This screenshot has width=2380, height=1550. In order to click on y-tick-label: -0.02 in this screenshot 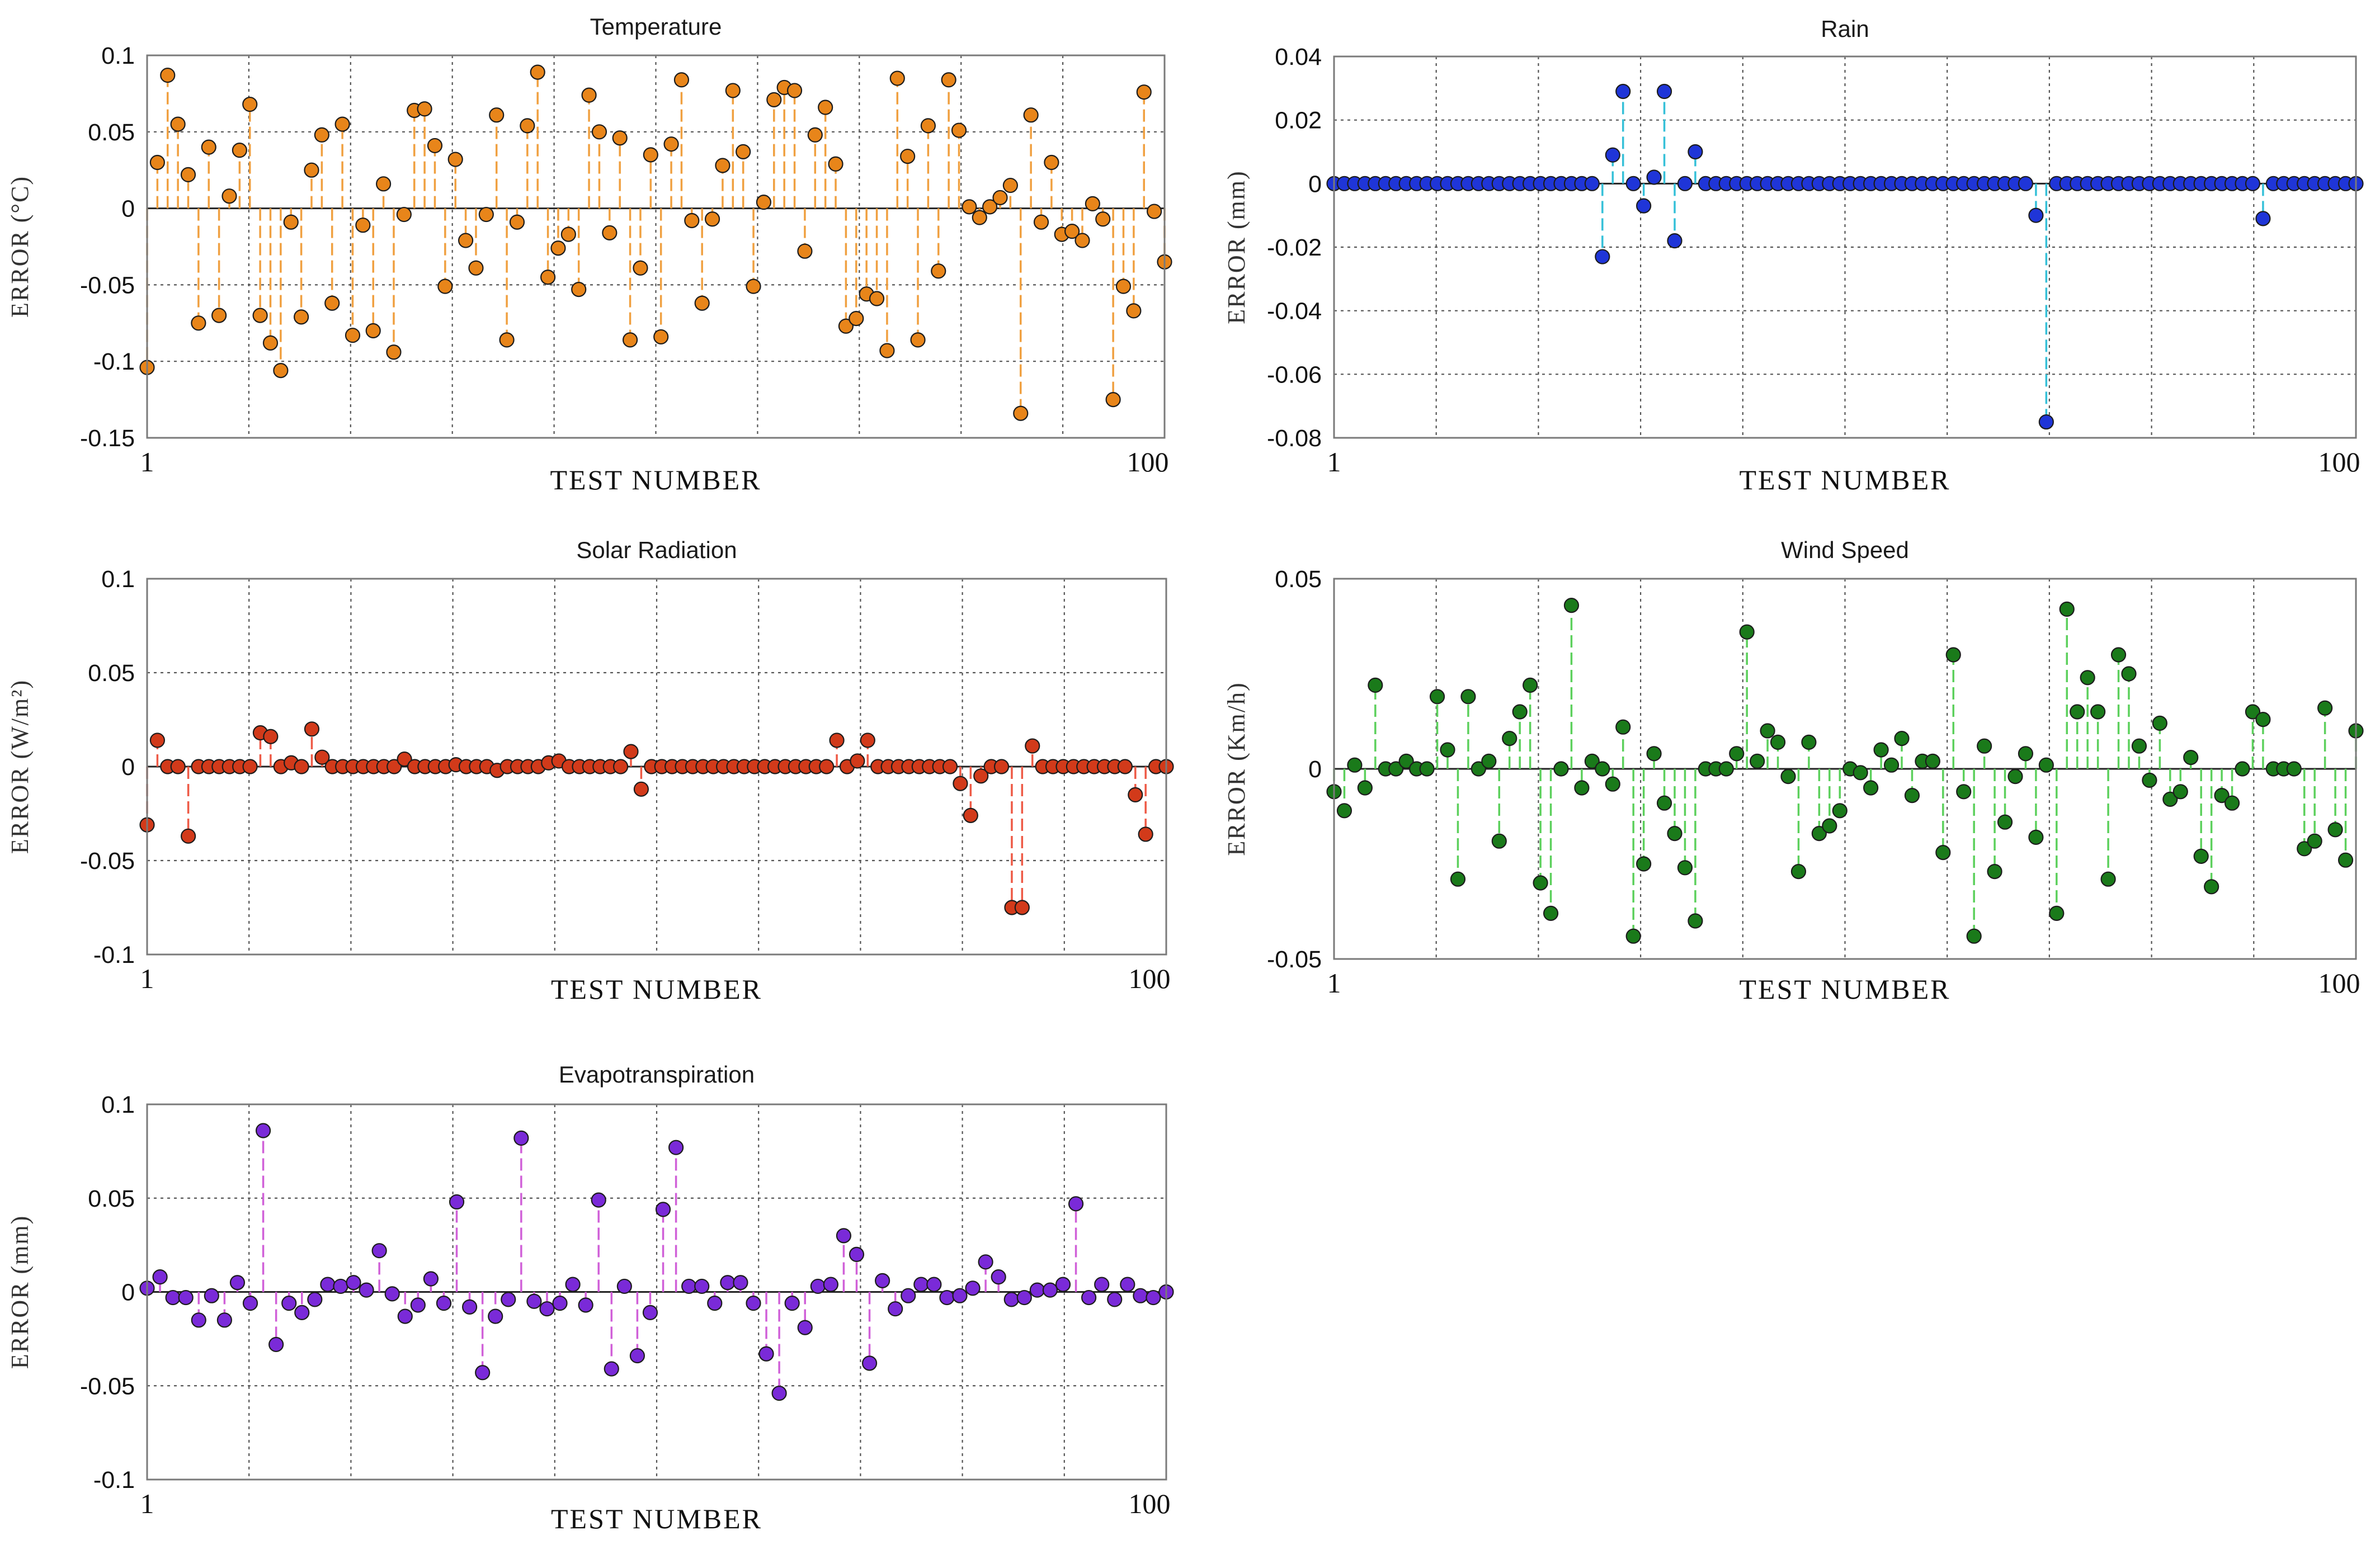, I will do `click(1294, 247)`.